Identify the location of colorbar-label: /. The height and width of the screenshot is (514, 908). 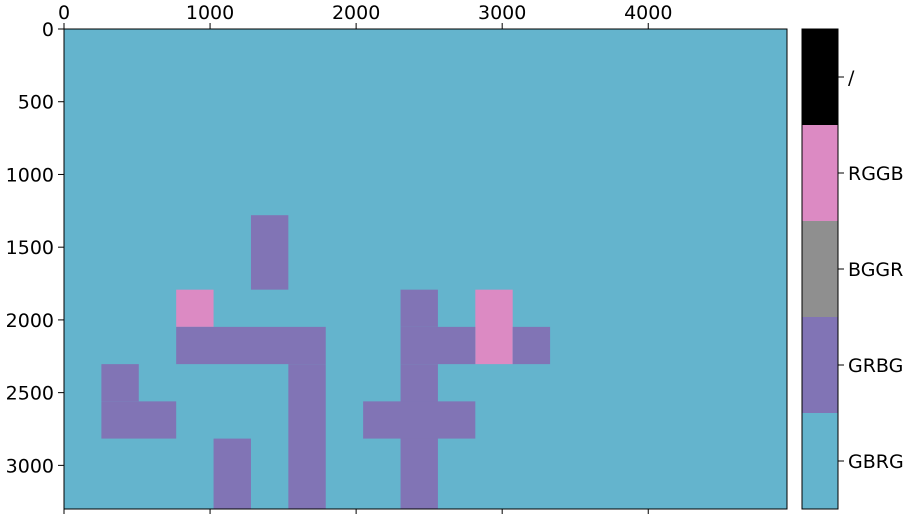
(851, 78).